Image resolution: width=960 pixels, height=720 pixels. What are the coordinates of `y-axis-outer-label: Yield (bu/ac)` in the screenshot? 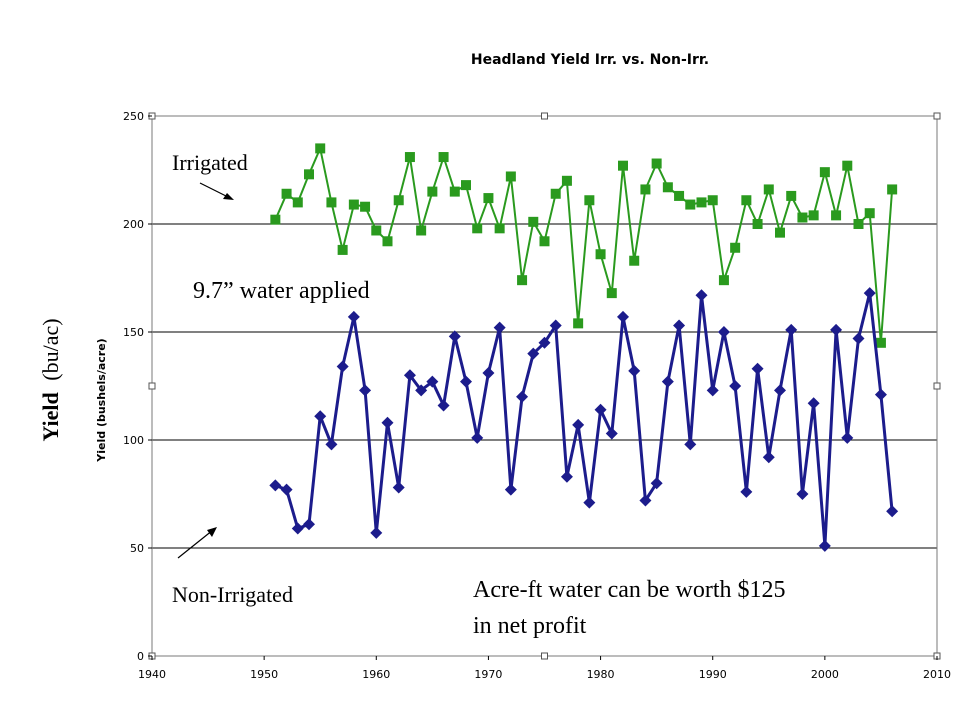 It's located at (50, 379).